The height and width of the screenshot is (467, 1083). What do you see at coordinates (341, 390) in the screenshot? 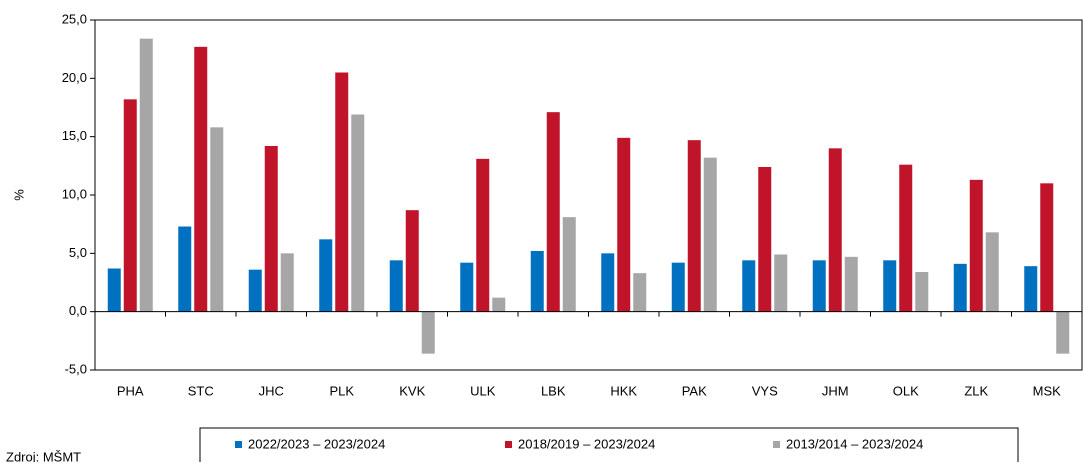
I see `x-tick-label: PLK` at bounding box center [341, 390].